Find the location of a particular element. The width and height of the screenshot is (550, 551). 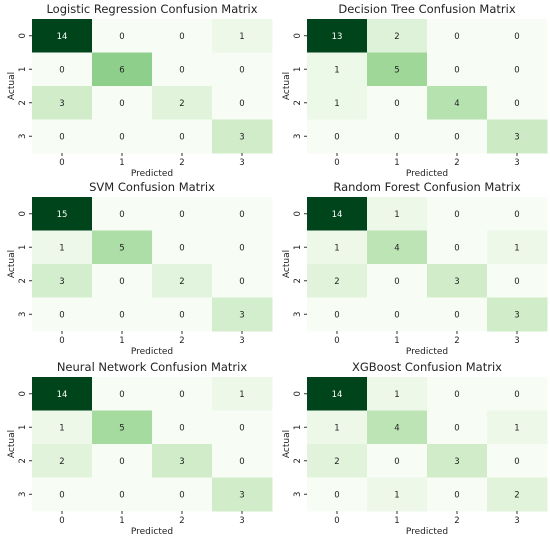

x-axis-label: Predicted is located at coordinates (427, 352).